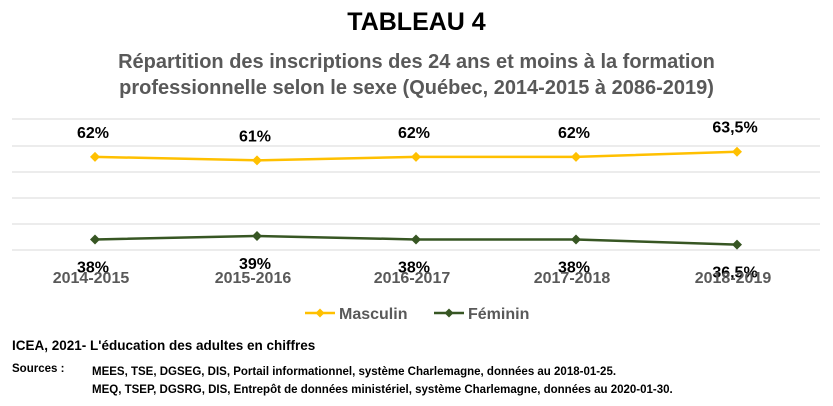 This screenshot has width=833, height=406. What do you see at coordinates (38, 369) in the screenshot?
I see `sources-label: Sources :` at bounding box center [38, 369].